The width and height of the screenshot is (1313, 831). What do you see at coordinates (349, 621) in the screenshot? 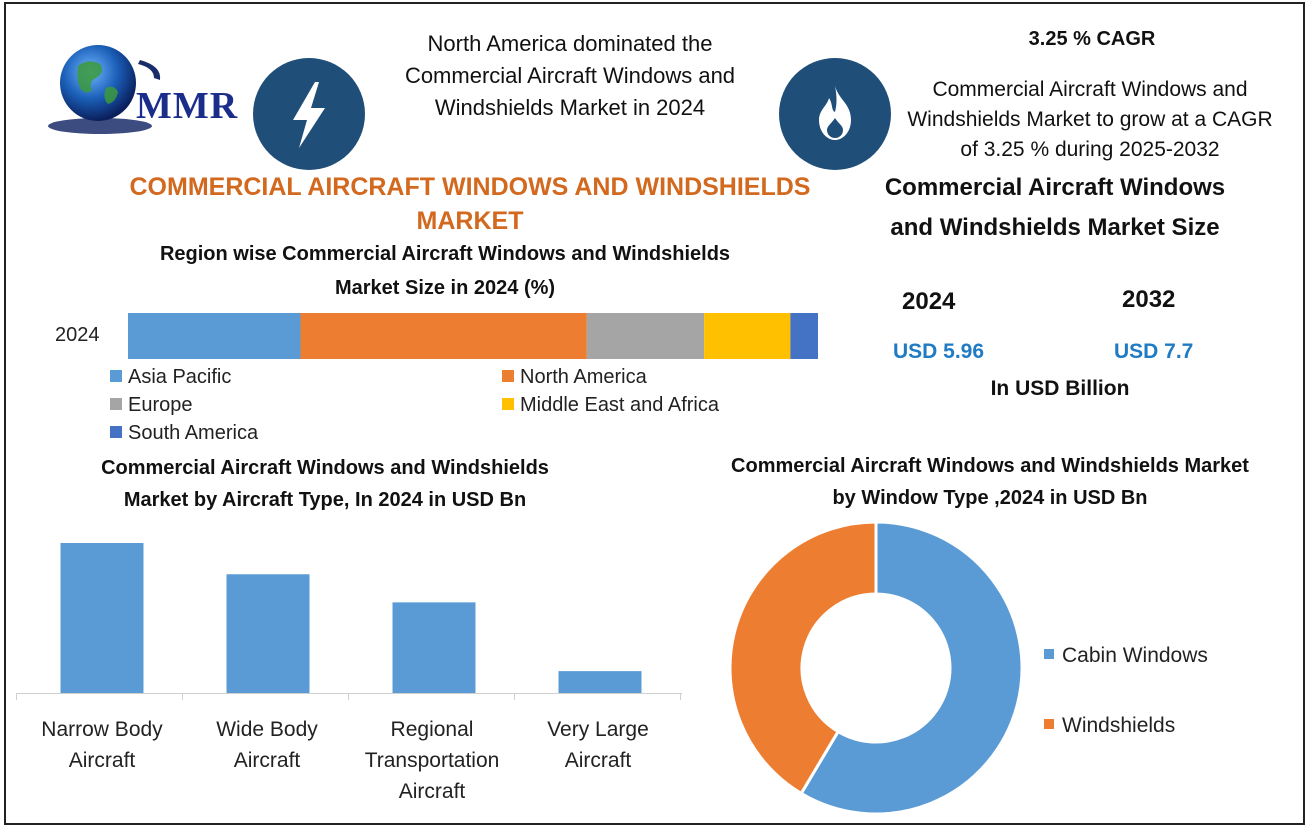
I see `aircraft-bar-chart` at bounding box center [349, 621].